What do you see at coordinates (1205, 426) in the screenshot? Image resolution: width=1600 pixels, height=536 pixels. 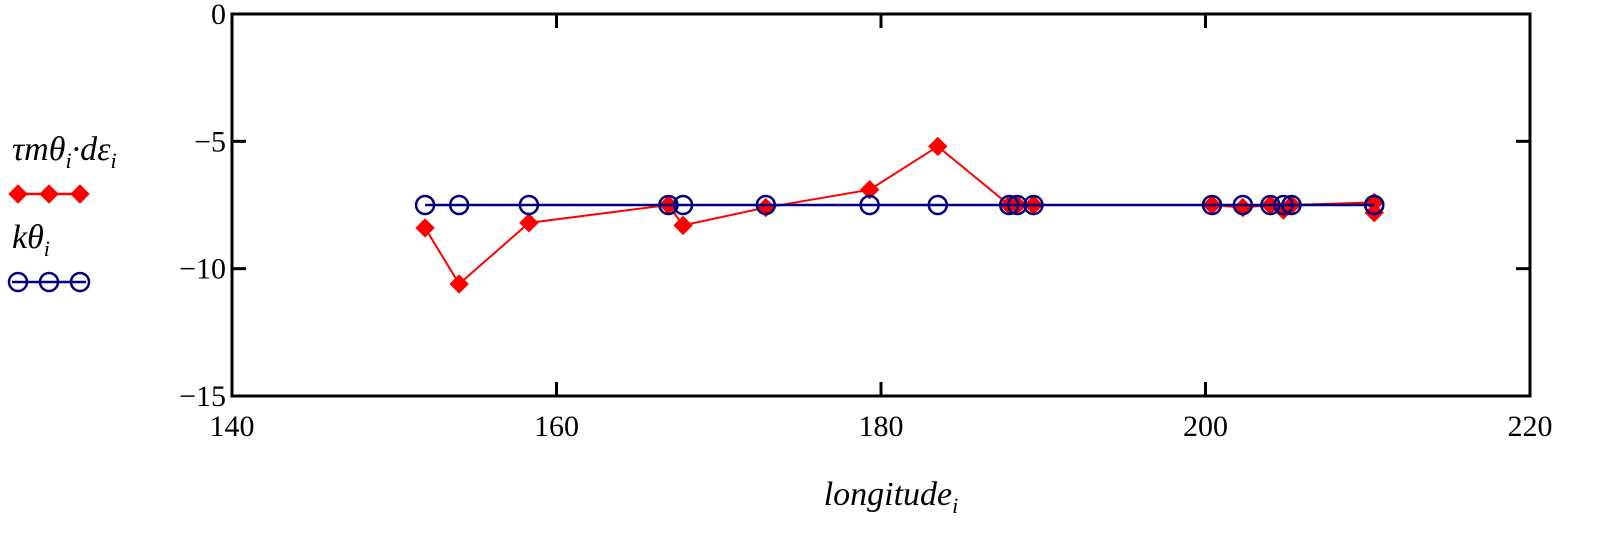 I see `x-tick-label: 200` at bounding box center [1205, 426].